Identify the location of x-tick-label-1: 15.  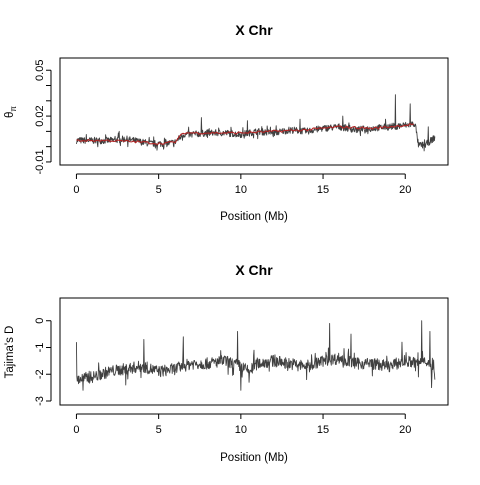
(323, 190).